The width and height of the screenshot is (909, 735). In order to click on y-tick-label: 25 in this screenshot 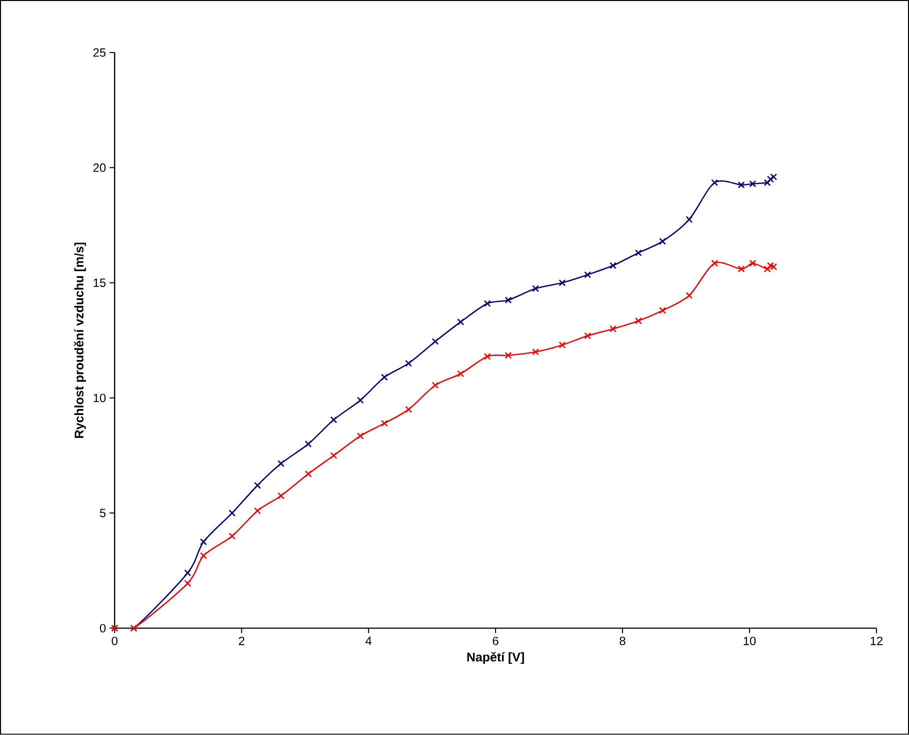, I will do `click(99, 52)`.